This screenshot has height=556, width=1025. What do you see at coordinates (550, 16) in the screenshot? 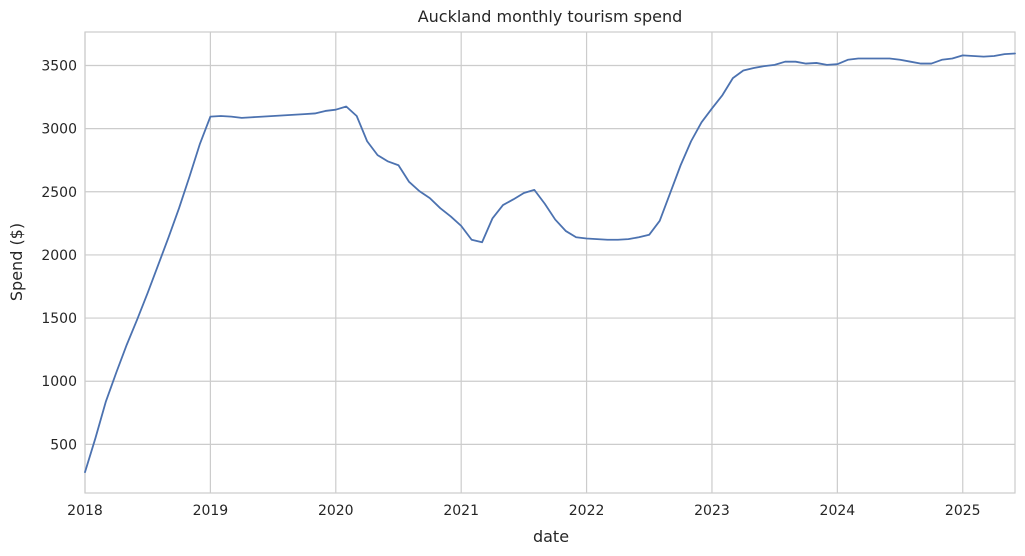
I see `chart-title: Auckland monthly tourism spend` at bounding box center [550, 16].